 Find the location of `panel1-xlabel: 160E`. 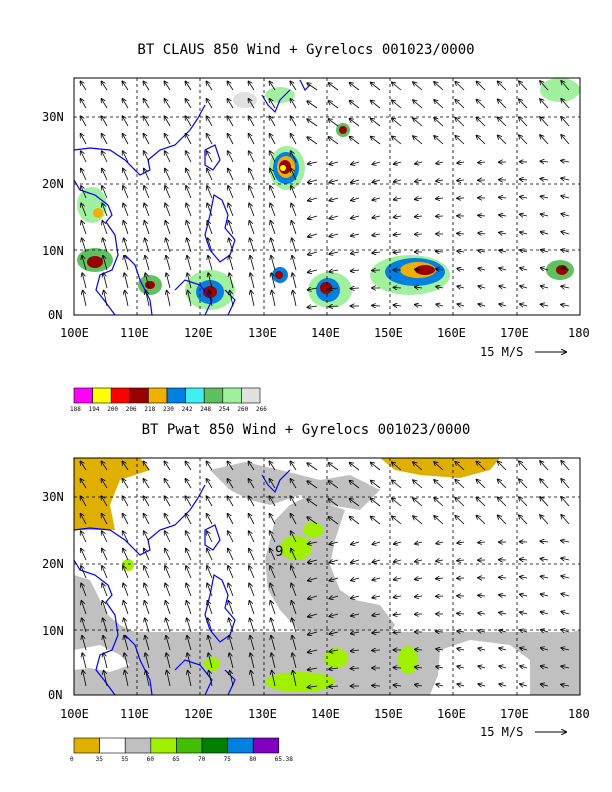

panel1-xlabel: 160E is located at coordinates (451, 333).